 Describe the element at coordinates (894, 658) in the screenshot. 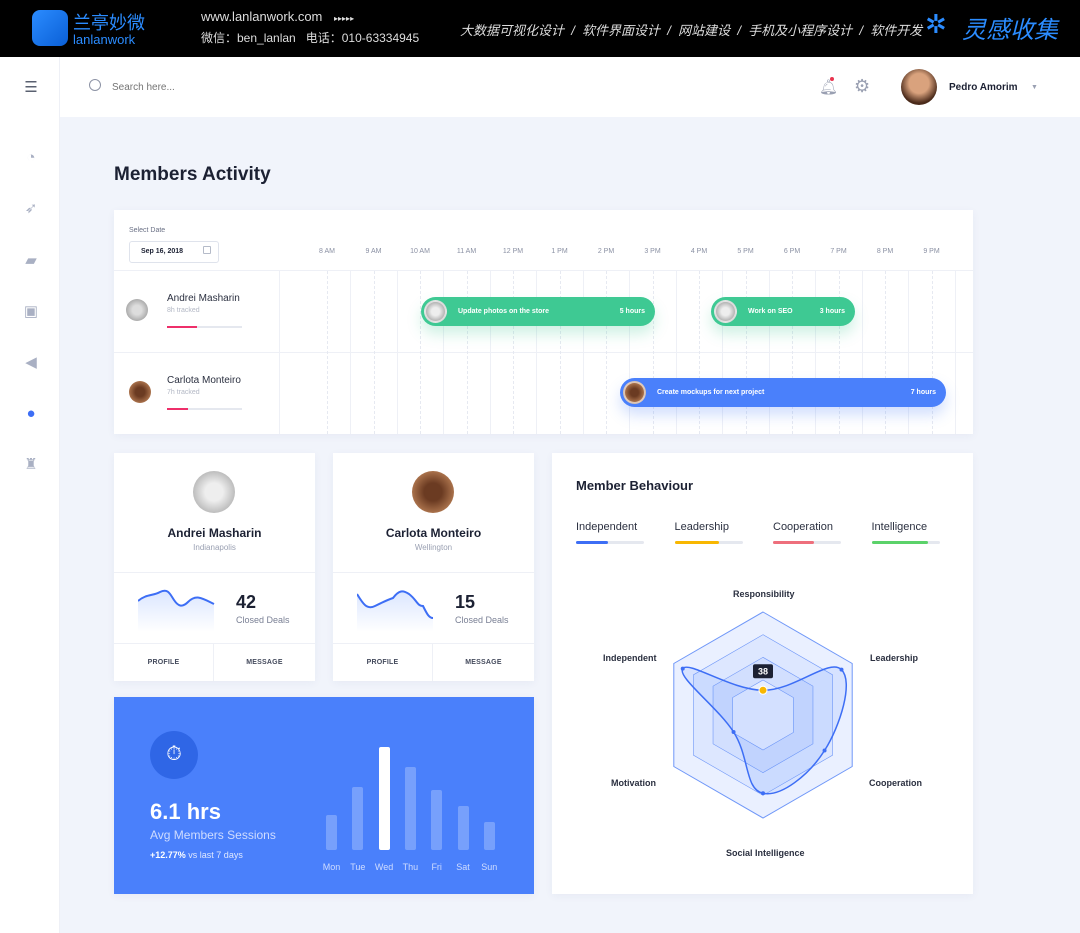

I see `radar-axis-label: Leadership` at that location.